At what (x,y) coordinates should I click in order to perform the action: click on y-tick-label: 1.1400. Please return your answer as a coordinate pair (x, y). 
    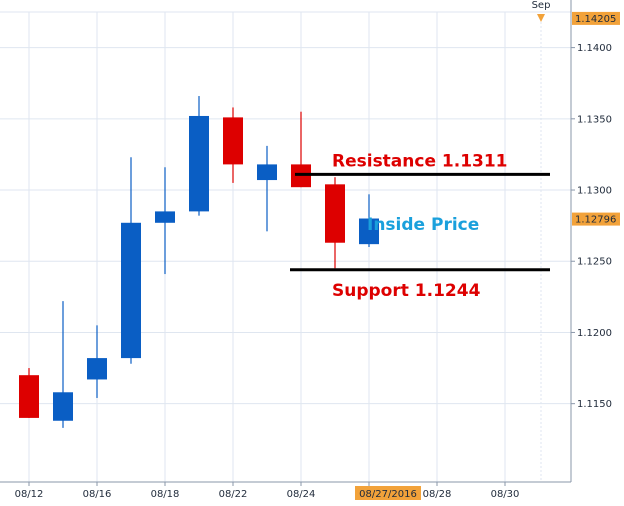
    Looking at the image, I should click on (594, 48).